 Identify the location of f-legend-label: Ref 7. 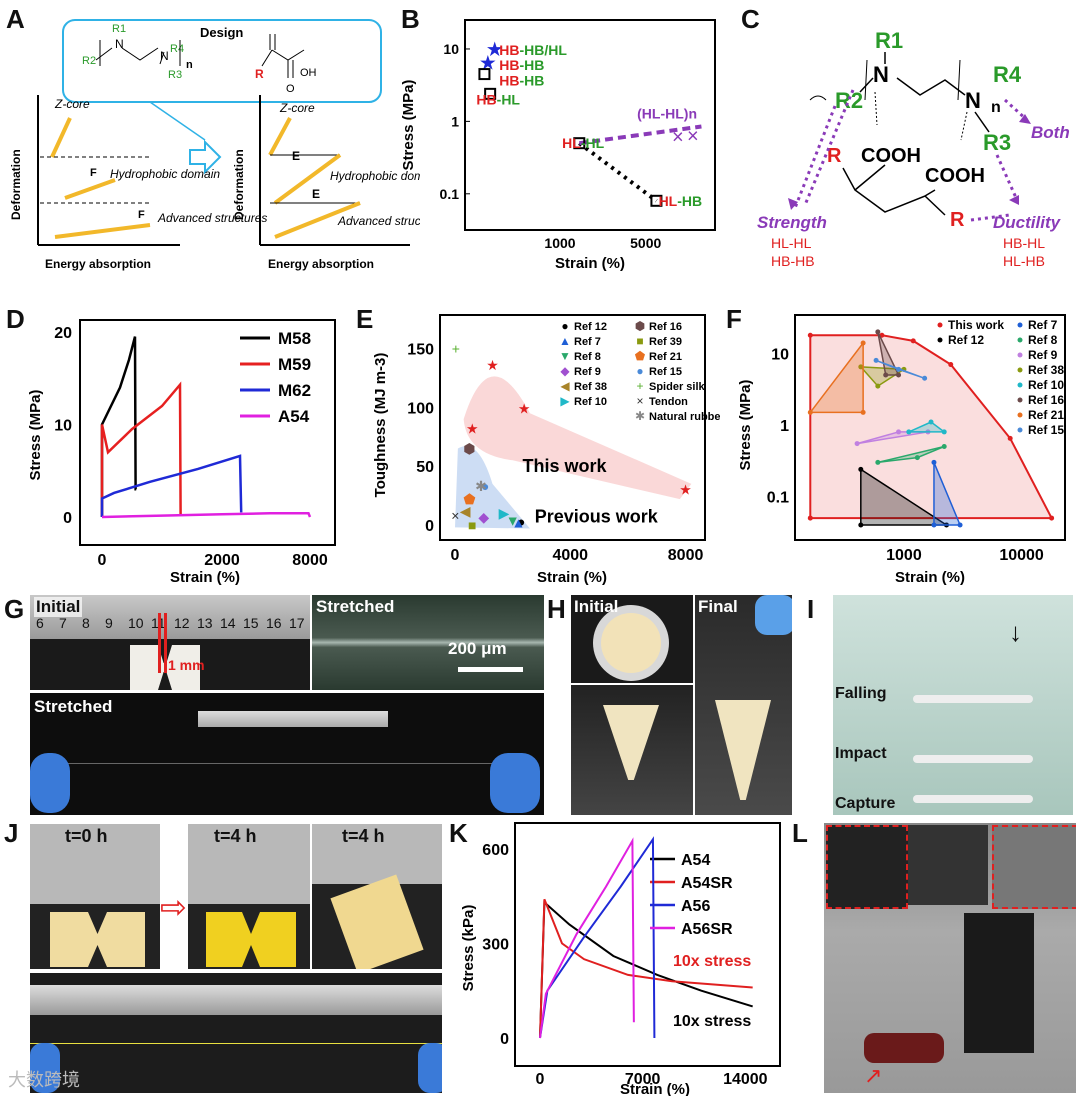
(1043, 325).